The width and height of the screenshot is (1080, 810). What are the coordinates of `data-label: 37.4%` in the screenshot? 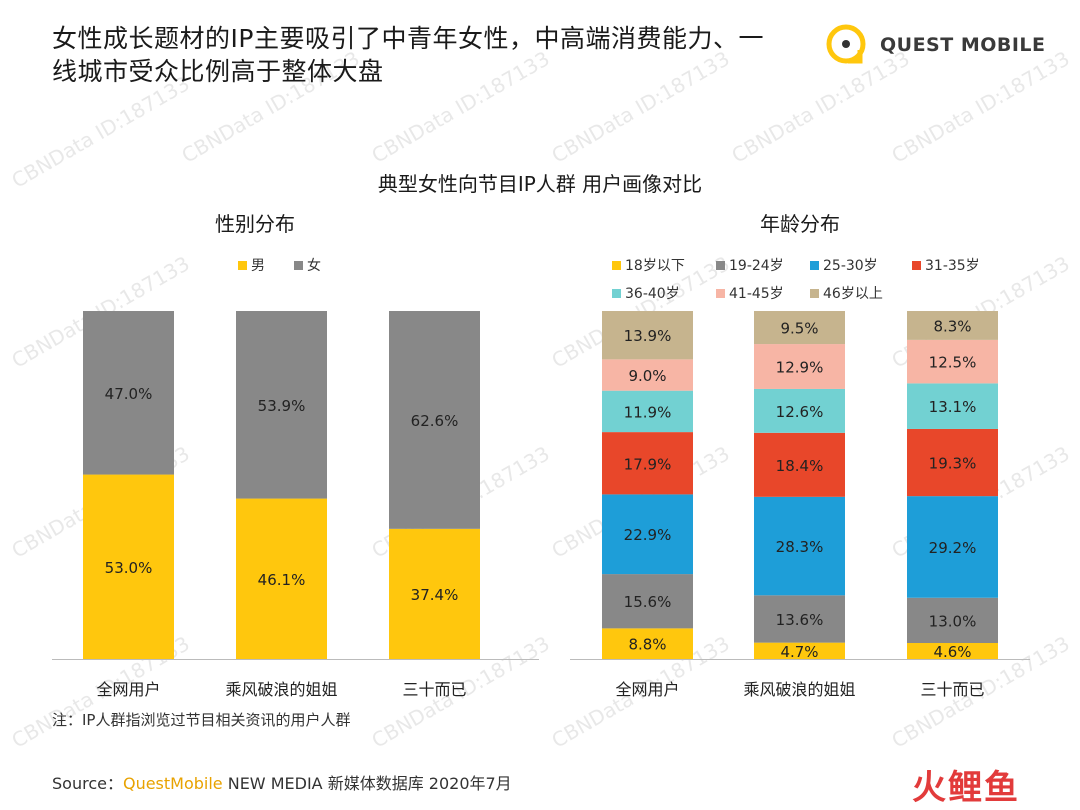 It's located at (435, 595).